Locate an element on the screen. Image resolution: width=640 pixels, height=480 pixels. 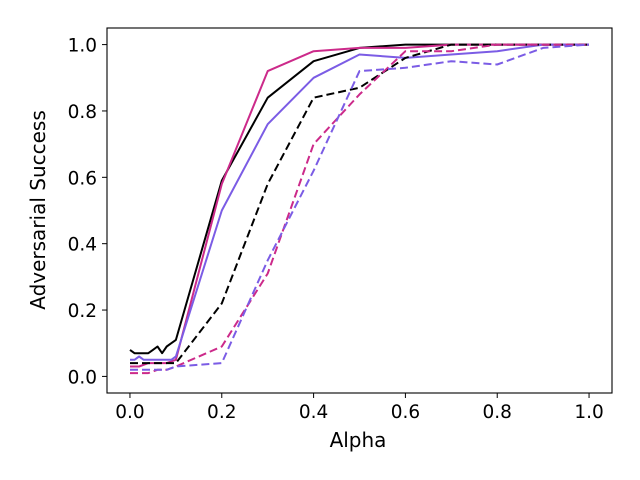
x-axis: 0.0 0.2 0.4 0.6 0.8 1.0 is located at coordinates (359, 408).